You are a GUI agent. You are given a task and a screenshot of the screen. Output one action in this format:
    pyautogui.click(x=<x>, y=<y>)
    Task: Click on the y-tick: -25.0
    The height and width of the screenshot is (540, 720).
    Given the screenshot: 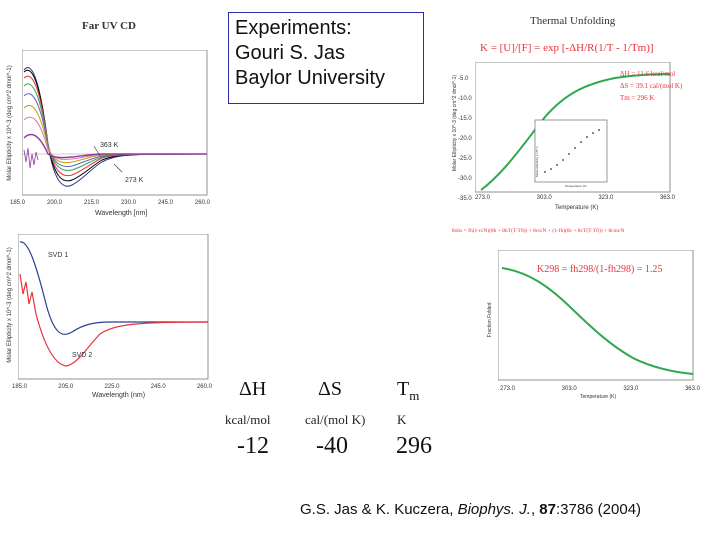 What is the action you would take?
    pyautogui.click(x=465, y=159)
    